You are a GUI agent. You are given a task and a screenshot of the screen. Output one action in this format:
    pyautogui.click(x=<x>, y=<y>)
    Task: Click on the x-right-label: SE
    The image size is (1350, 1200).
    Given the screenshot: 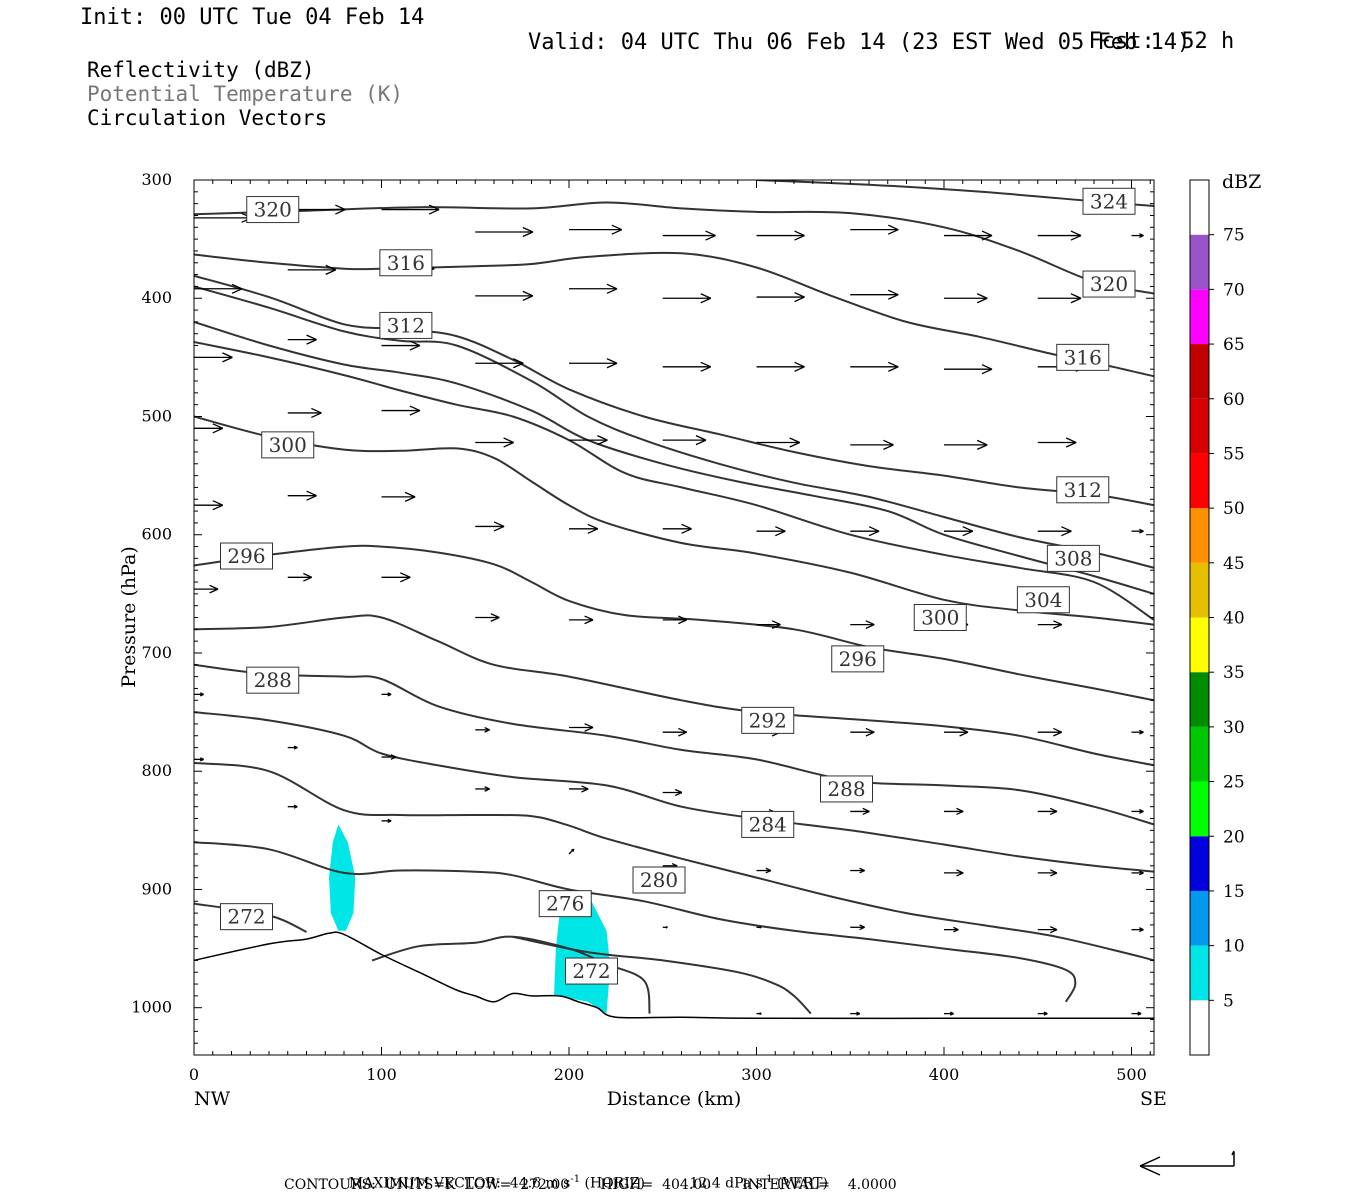 What is the action you would take?
    pyautogui.click(x=1153, y=1099)
    